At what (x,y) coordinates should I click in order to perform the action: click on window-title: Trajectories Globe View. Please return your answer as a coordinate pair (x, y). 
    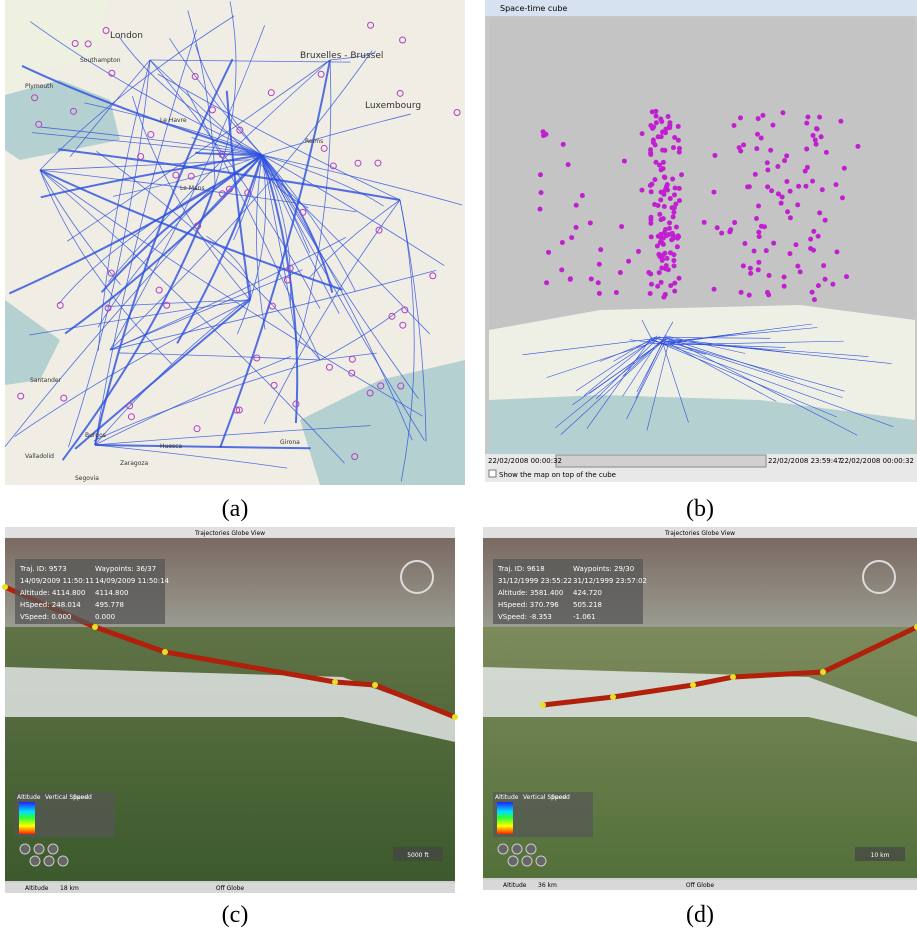
    Looking at the image, I should click on (699, 533).